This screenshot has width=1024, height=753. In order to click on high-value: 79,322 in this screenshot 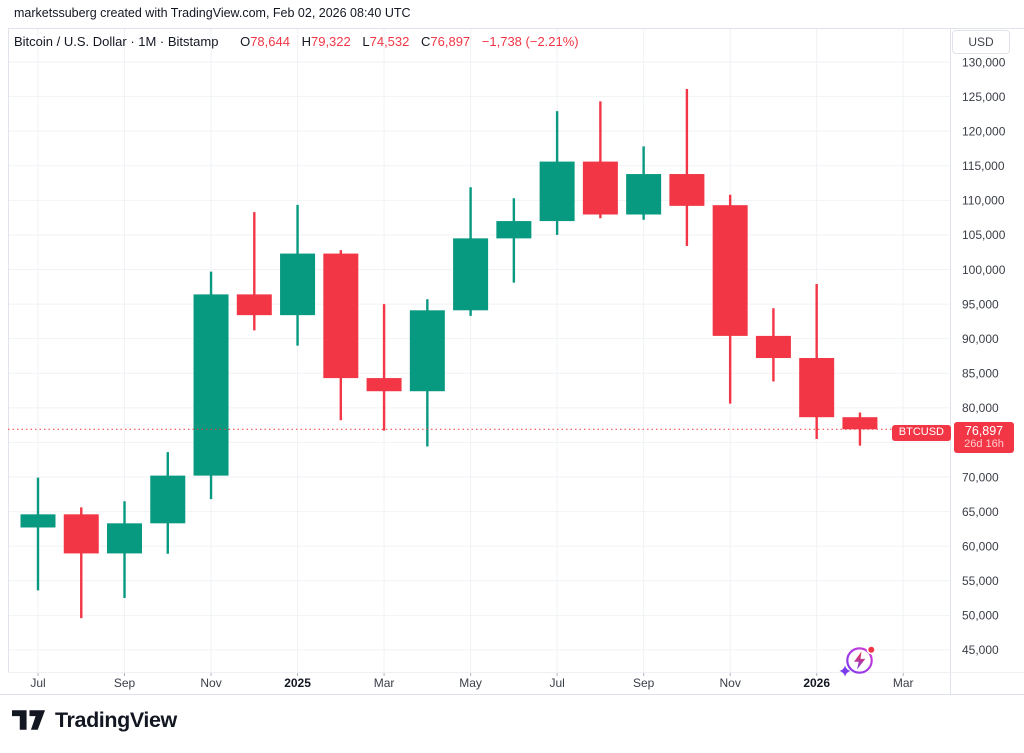, I will do `click(330, 41)`.